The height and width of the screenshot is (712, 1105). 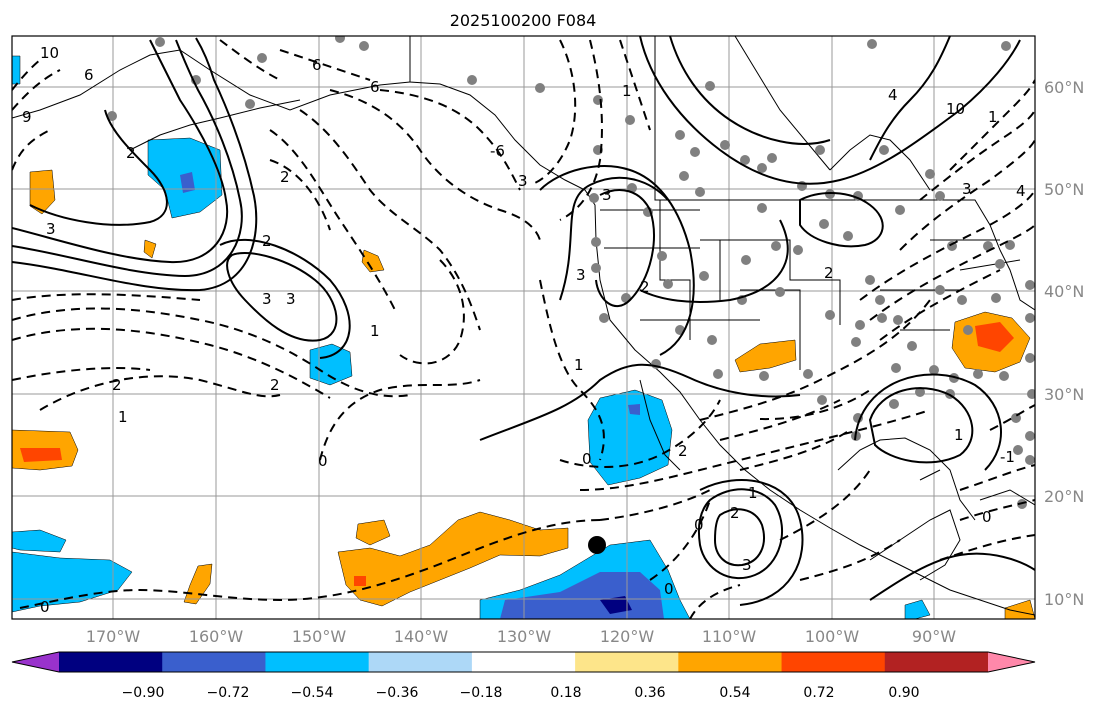 I want to click on shade-blue-edge-north, so click(x=16, y=70).